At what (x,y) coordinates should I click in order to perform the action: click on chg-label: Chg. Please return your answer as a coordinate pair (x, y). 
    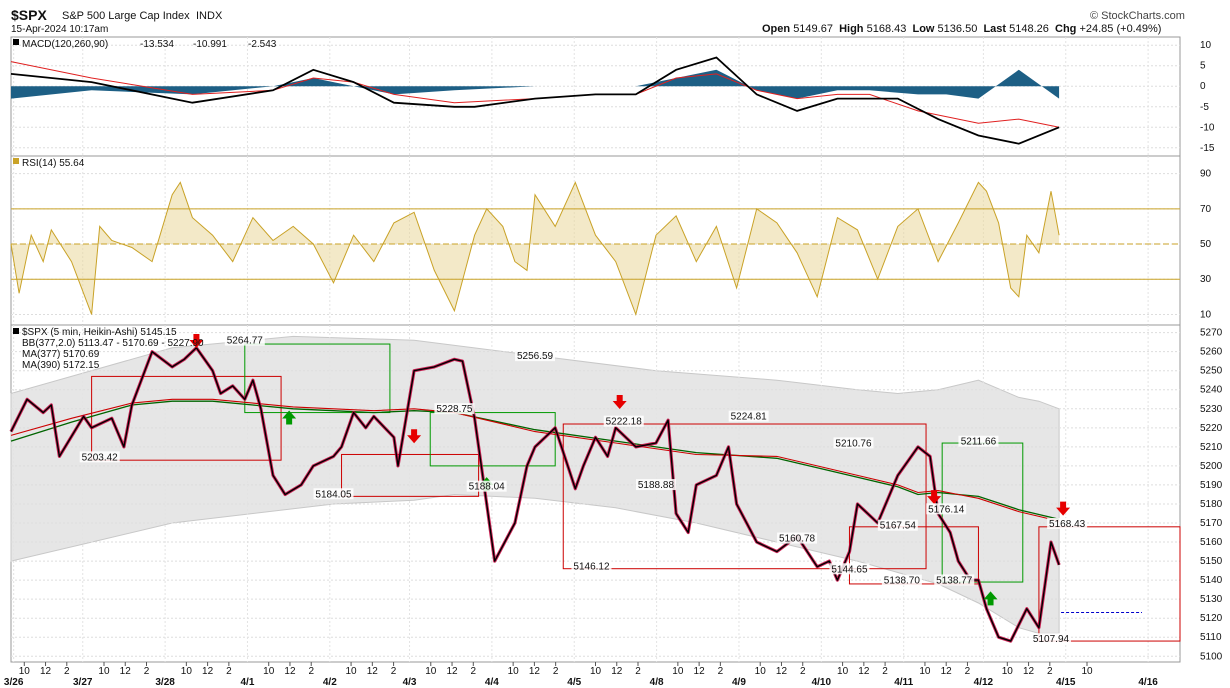
    Looking at the image, I should click on (1066, 29).